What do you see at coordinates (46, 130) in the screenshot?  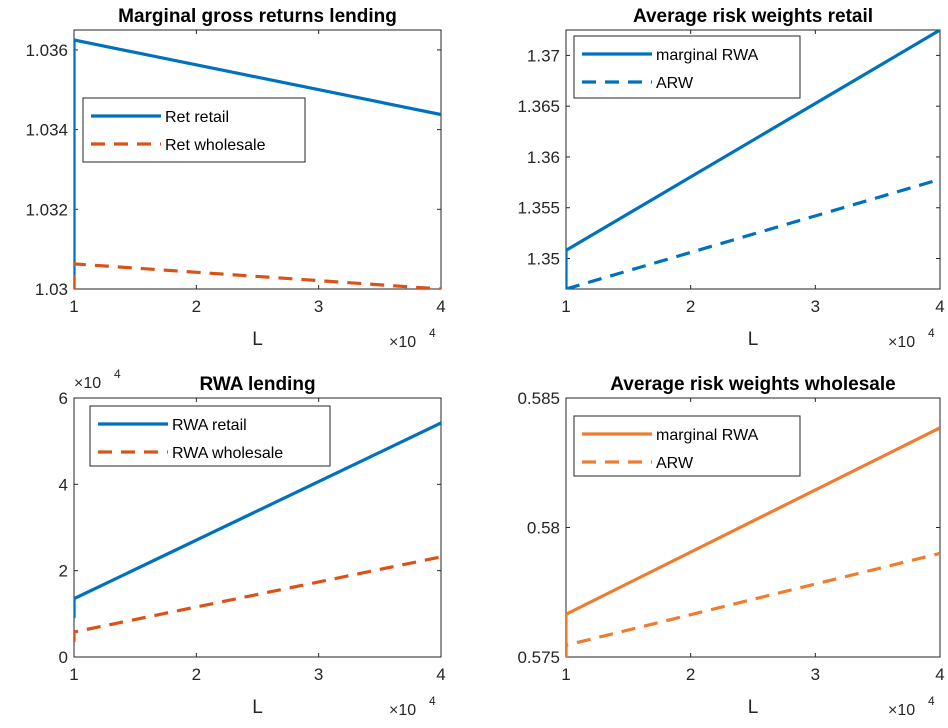 I see `y-tick-label: 1.034` at bounding box center [46, 130].